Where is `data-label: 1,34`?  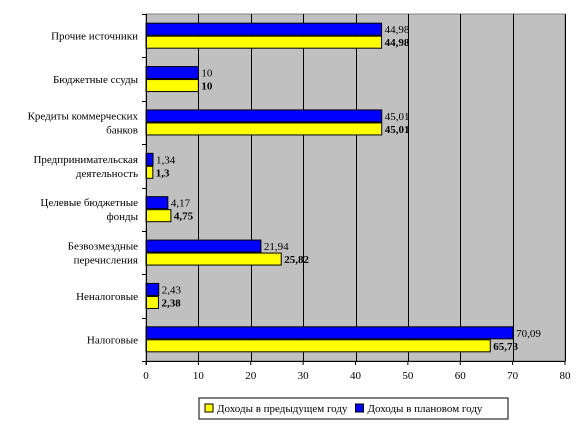 data-label: 1,34 is located at coordinates (166, 160).